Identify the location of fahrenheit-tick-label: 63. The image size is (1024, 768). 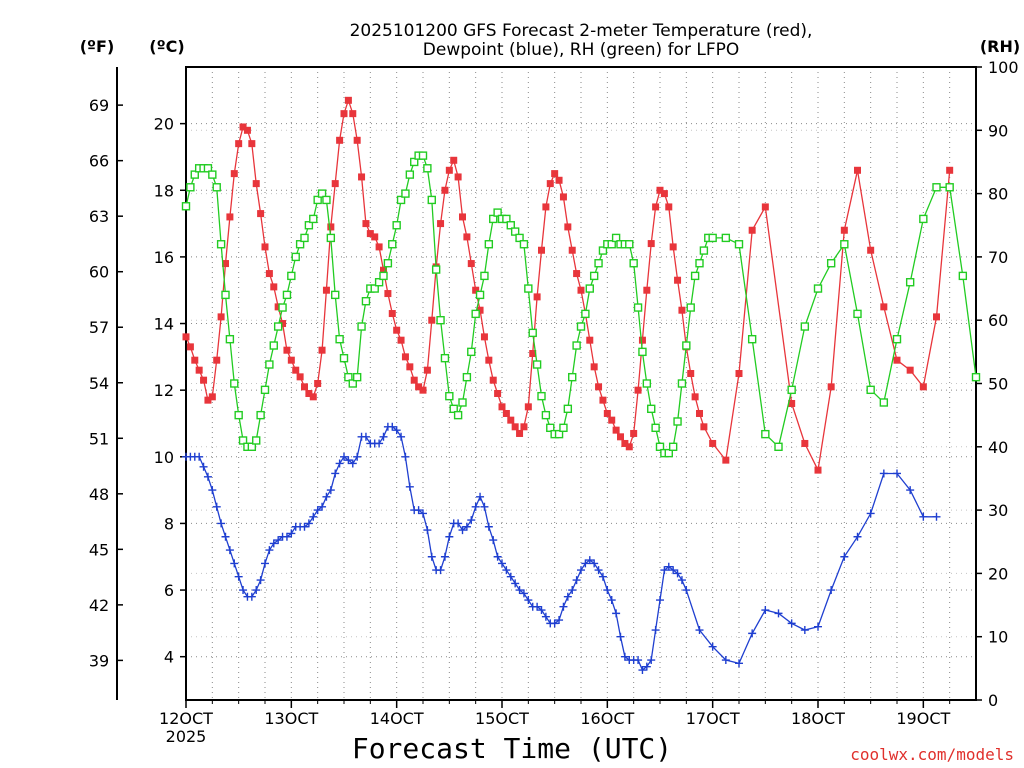
(99, 216).